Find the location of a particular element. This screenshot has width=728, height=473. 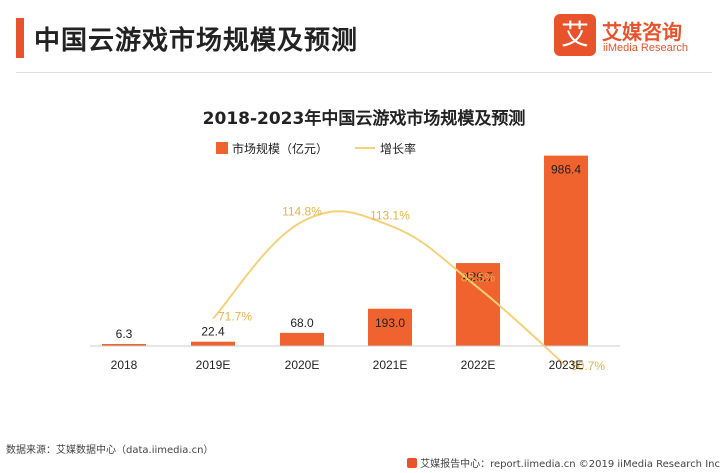

x-tick-label: 2020E is located at coordinates (302, 365).